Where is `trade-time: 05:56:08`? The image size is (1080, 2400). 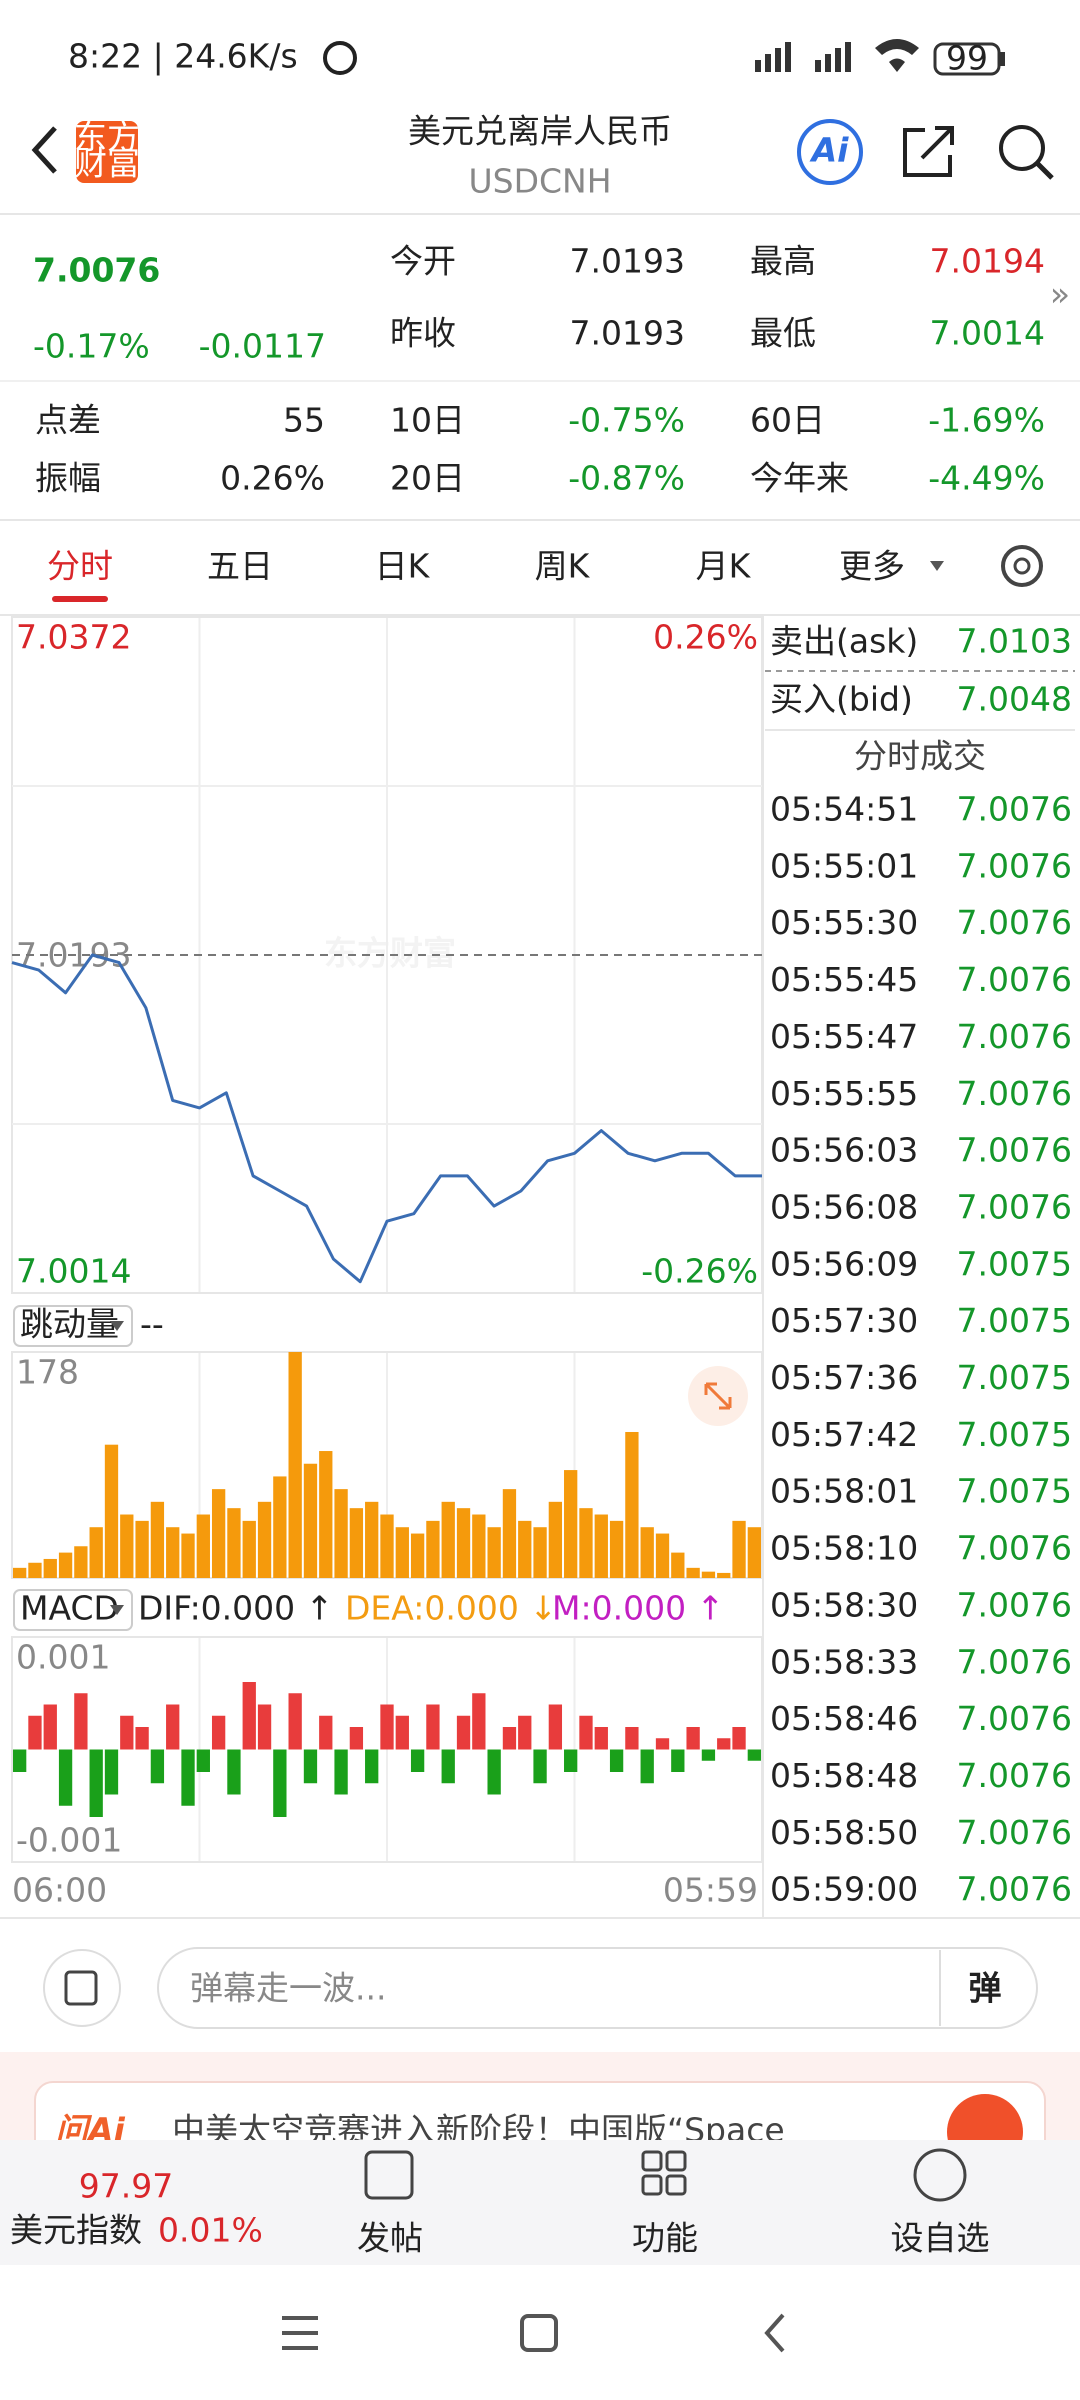
trade-time: 05:56:08 is located at coordinates (844, 1206).